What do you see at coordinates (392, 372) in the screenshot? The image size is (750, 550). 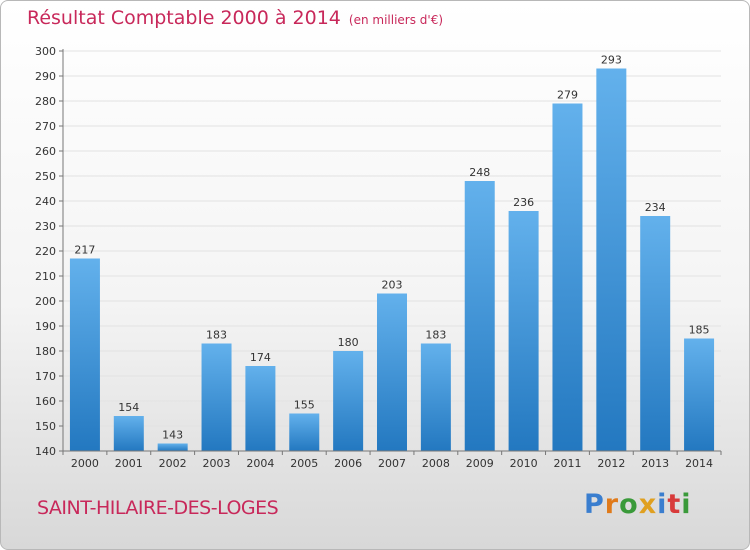 I see `bar-2007` at bounding box center [392, 372].